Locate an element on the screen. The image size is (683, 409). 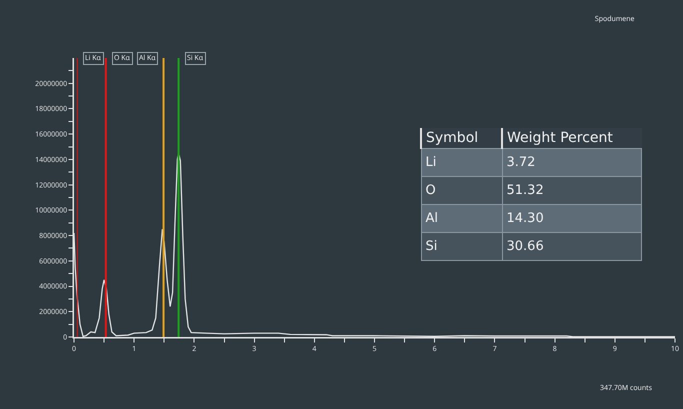
category-label: Al is located at coordinates (461, 218).